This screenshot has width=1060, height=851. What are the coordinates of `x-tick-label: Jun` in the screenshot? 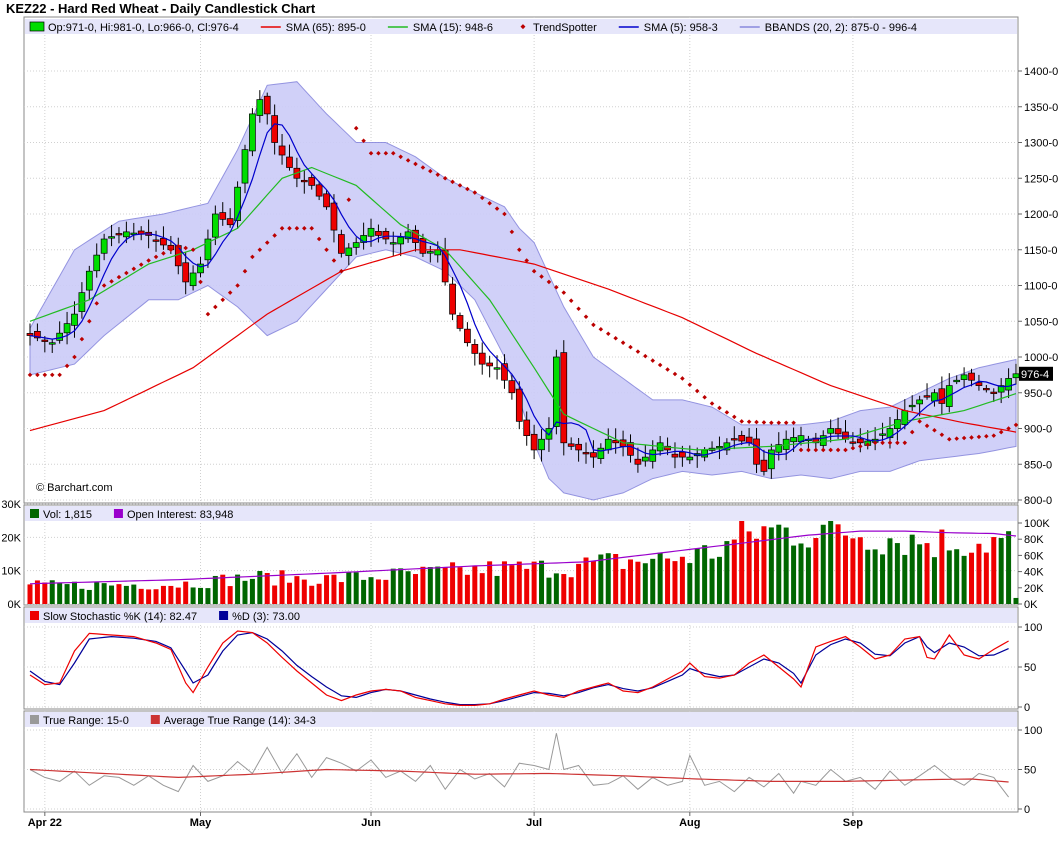 It's located at (371, 823).